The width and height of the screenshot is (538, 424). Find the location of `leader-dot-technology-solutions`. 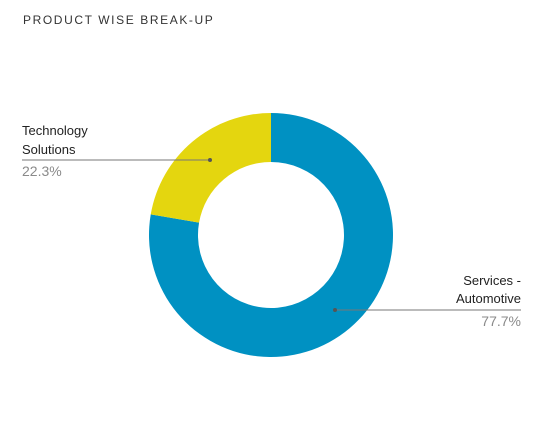

leader-dot-technology-solutions is located at coordinates (210, 160).